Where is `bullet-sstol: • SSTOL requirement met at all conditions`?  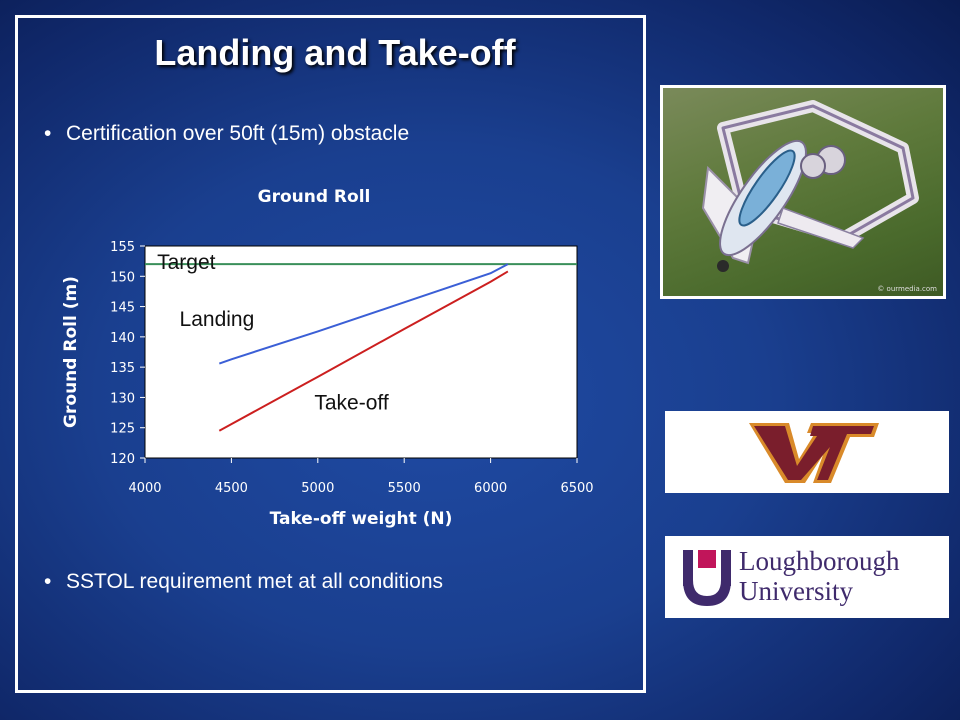
bullet-sstol: • SSTOL requirement met at all conditions is located at coordinates (243, 582).